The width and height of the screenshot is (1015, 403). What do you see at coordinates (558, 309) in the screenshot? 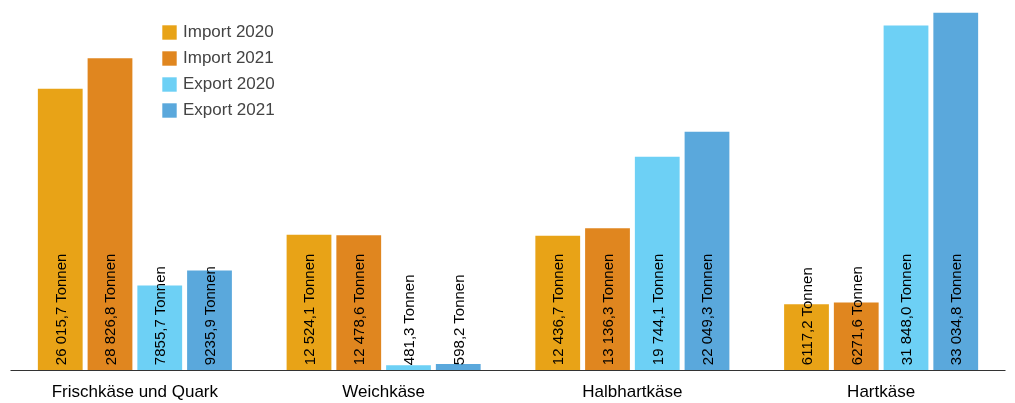
I see `data-label: 12 436,7 Tonnen` at bounding box center [558, 309].